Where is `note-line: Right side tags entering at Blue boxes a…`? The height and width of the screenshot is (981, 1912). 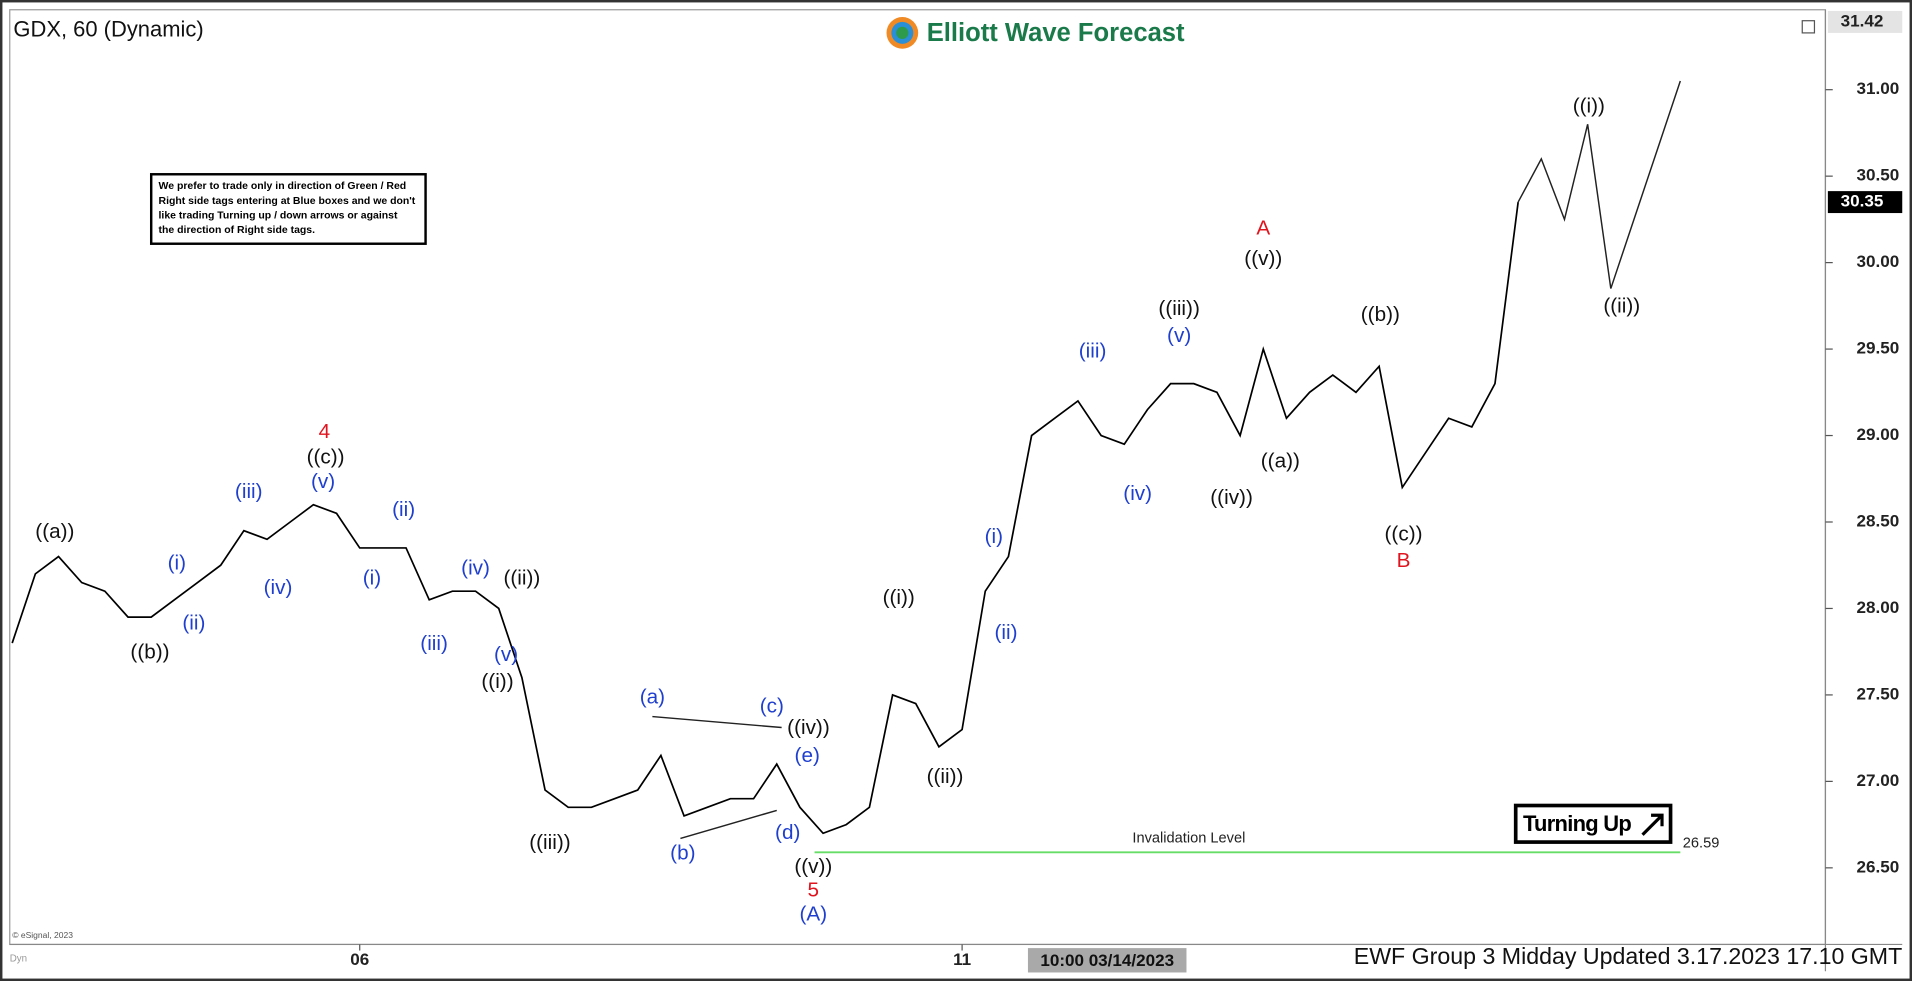
note-line: Right side tags entering at Blue boxes a… is located at coordinates (287, 201).